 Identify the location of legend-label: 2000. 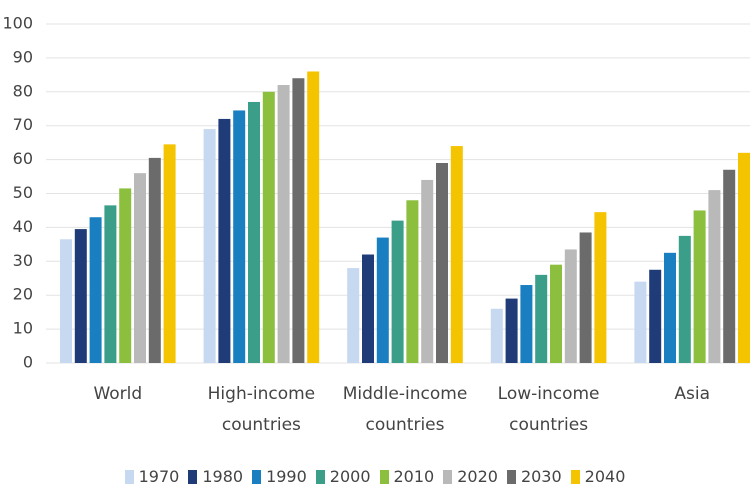
(350, 476).